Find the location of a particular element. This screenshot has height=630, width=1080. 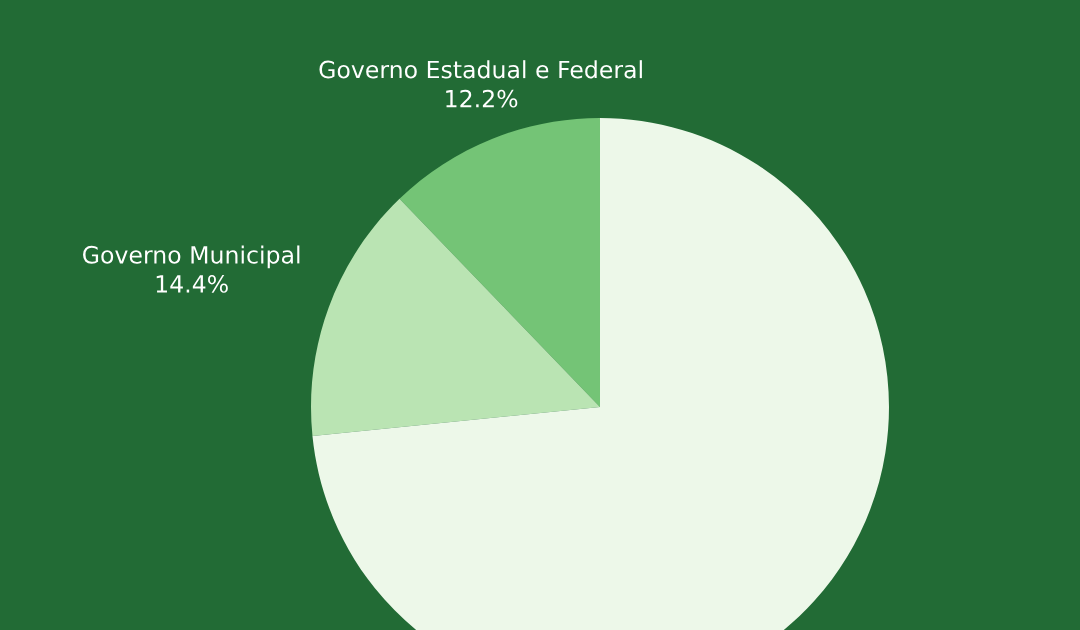

data-label: 12.2% is located at coordinates (482, 98).